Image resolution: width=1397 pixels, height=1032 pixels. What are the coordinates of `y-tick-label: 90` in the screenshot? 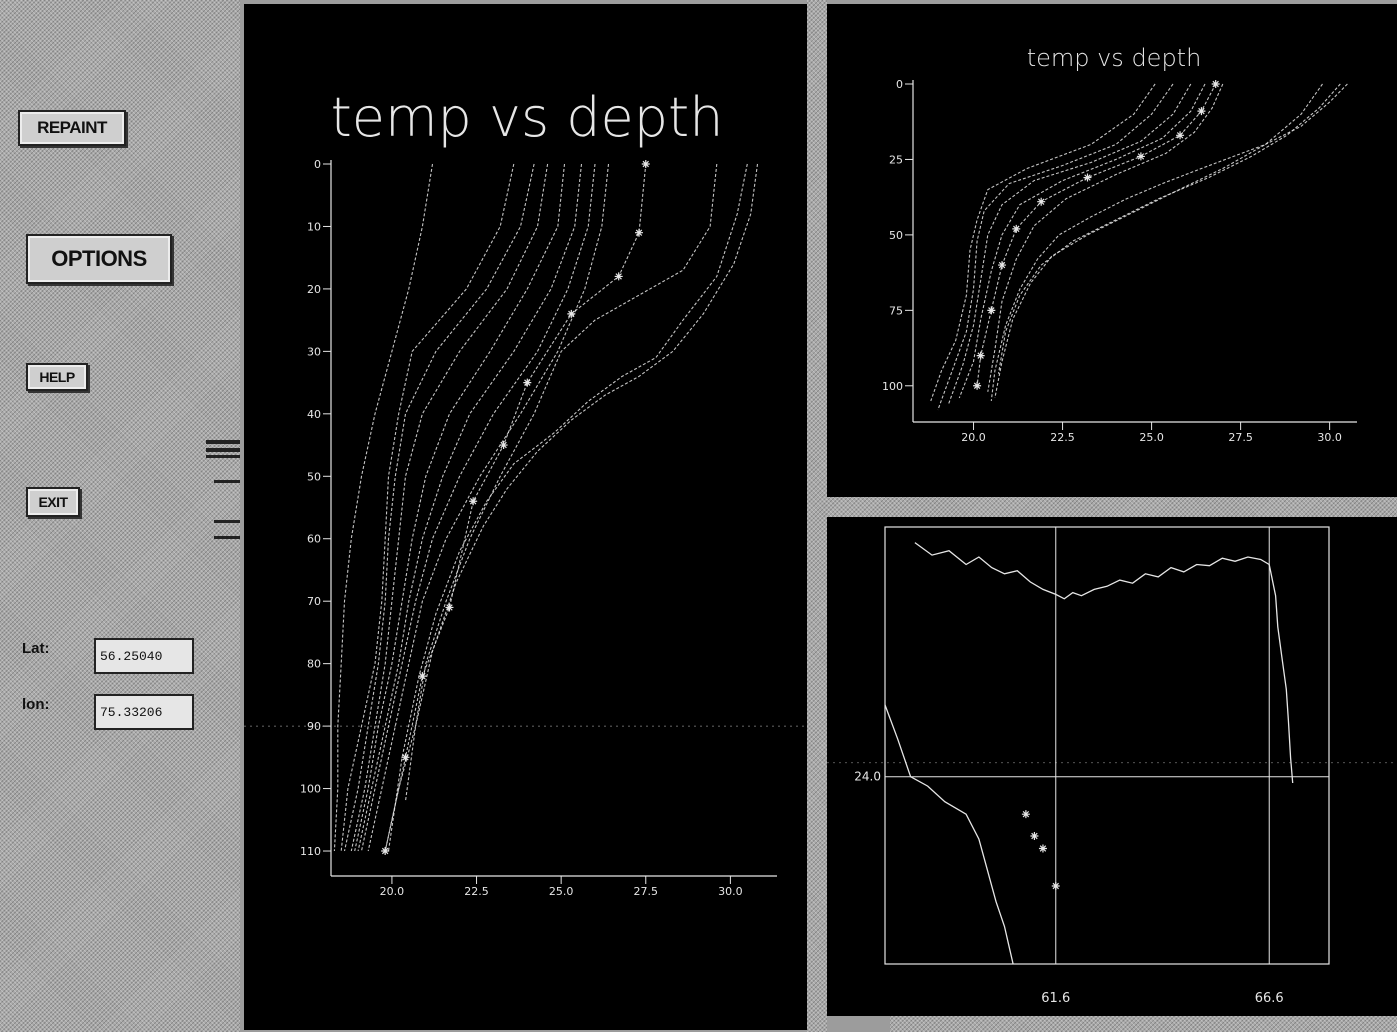 It's located at (314, 726).